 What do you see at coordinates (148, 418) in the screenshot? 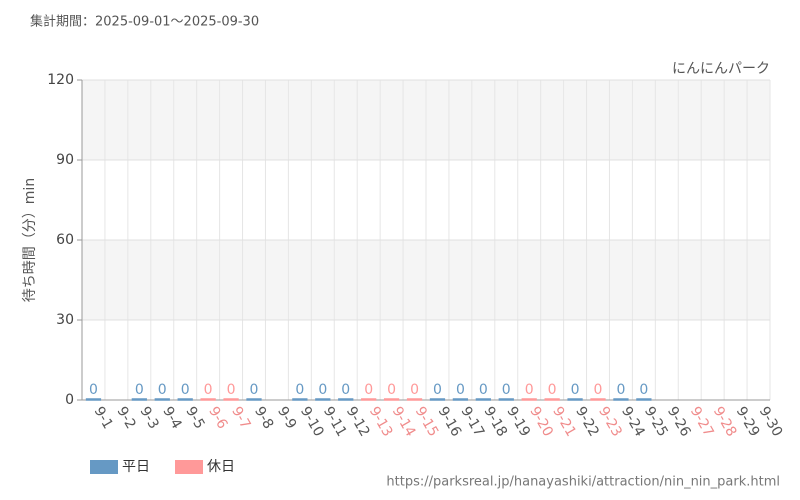
I see `x-tick-label: 9-3` at bounding box center [148, 418].